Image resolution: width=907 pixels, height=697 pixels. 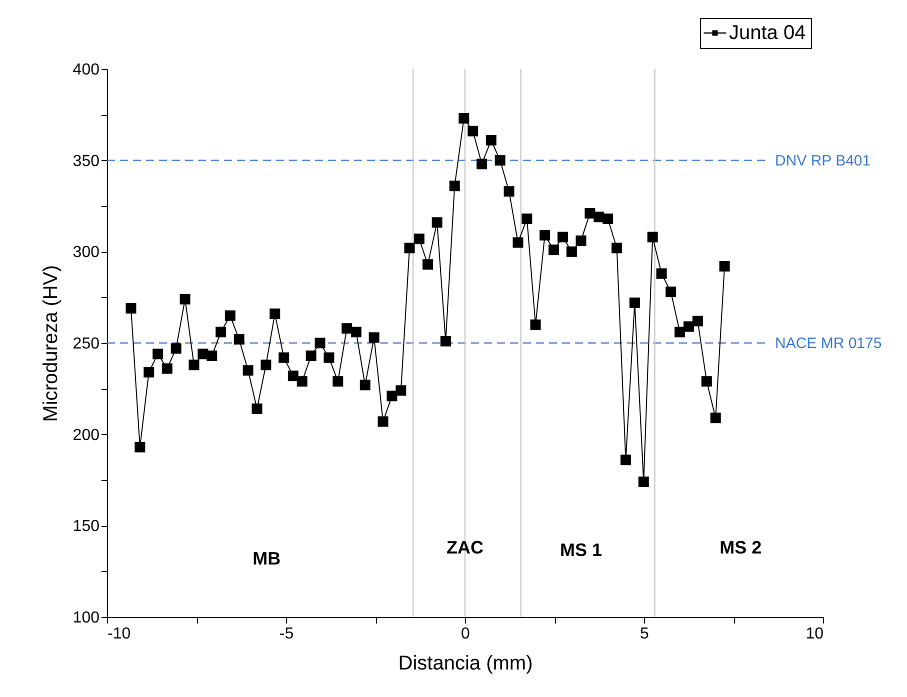 I want to click on y-tick-label: 300, so click(x=86, y=253).